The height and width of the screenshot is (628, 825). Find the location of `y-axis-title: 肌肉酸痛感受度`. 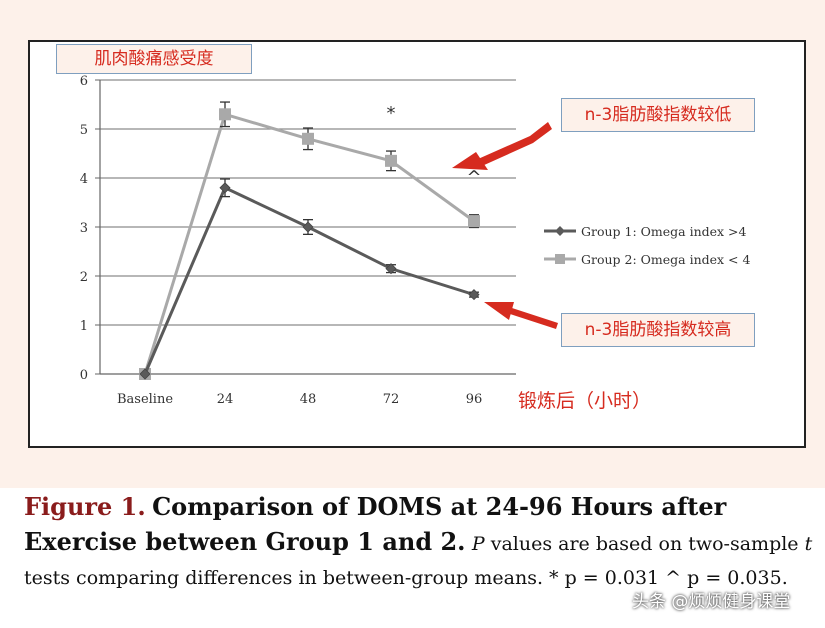

y-axis-title: 肌肉酸痛感受度 is located at coordinates (154, 59).